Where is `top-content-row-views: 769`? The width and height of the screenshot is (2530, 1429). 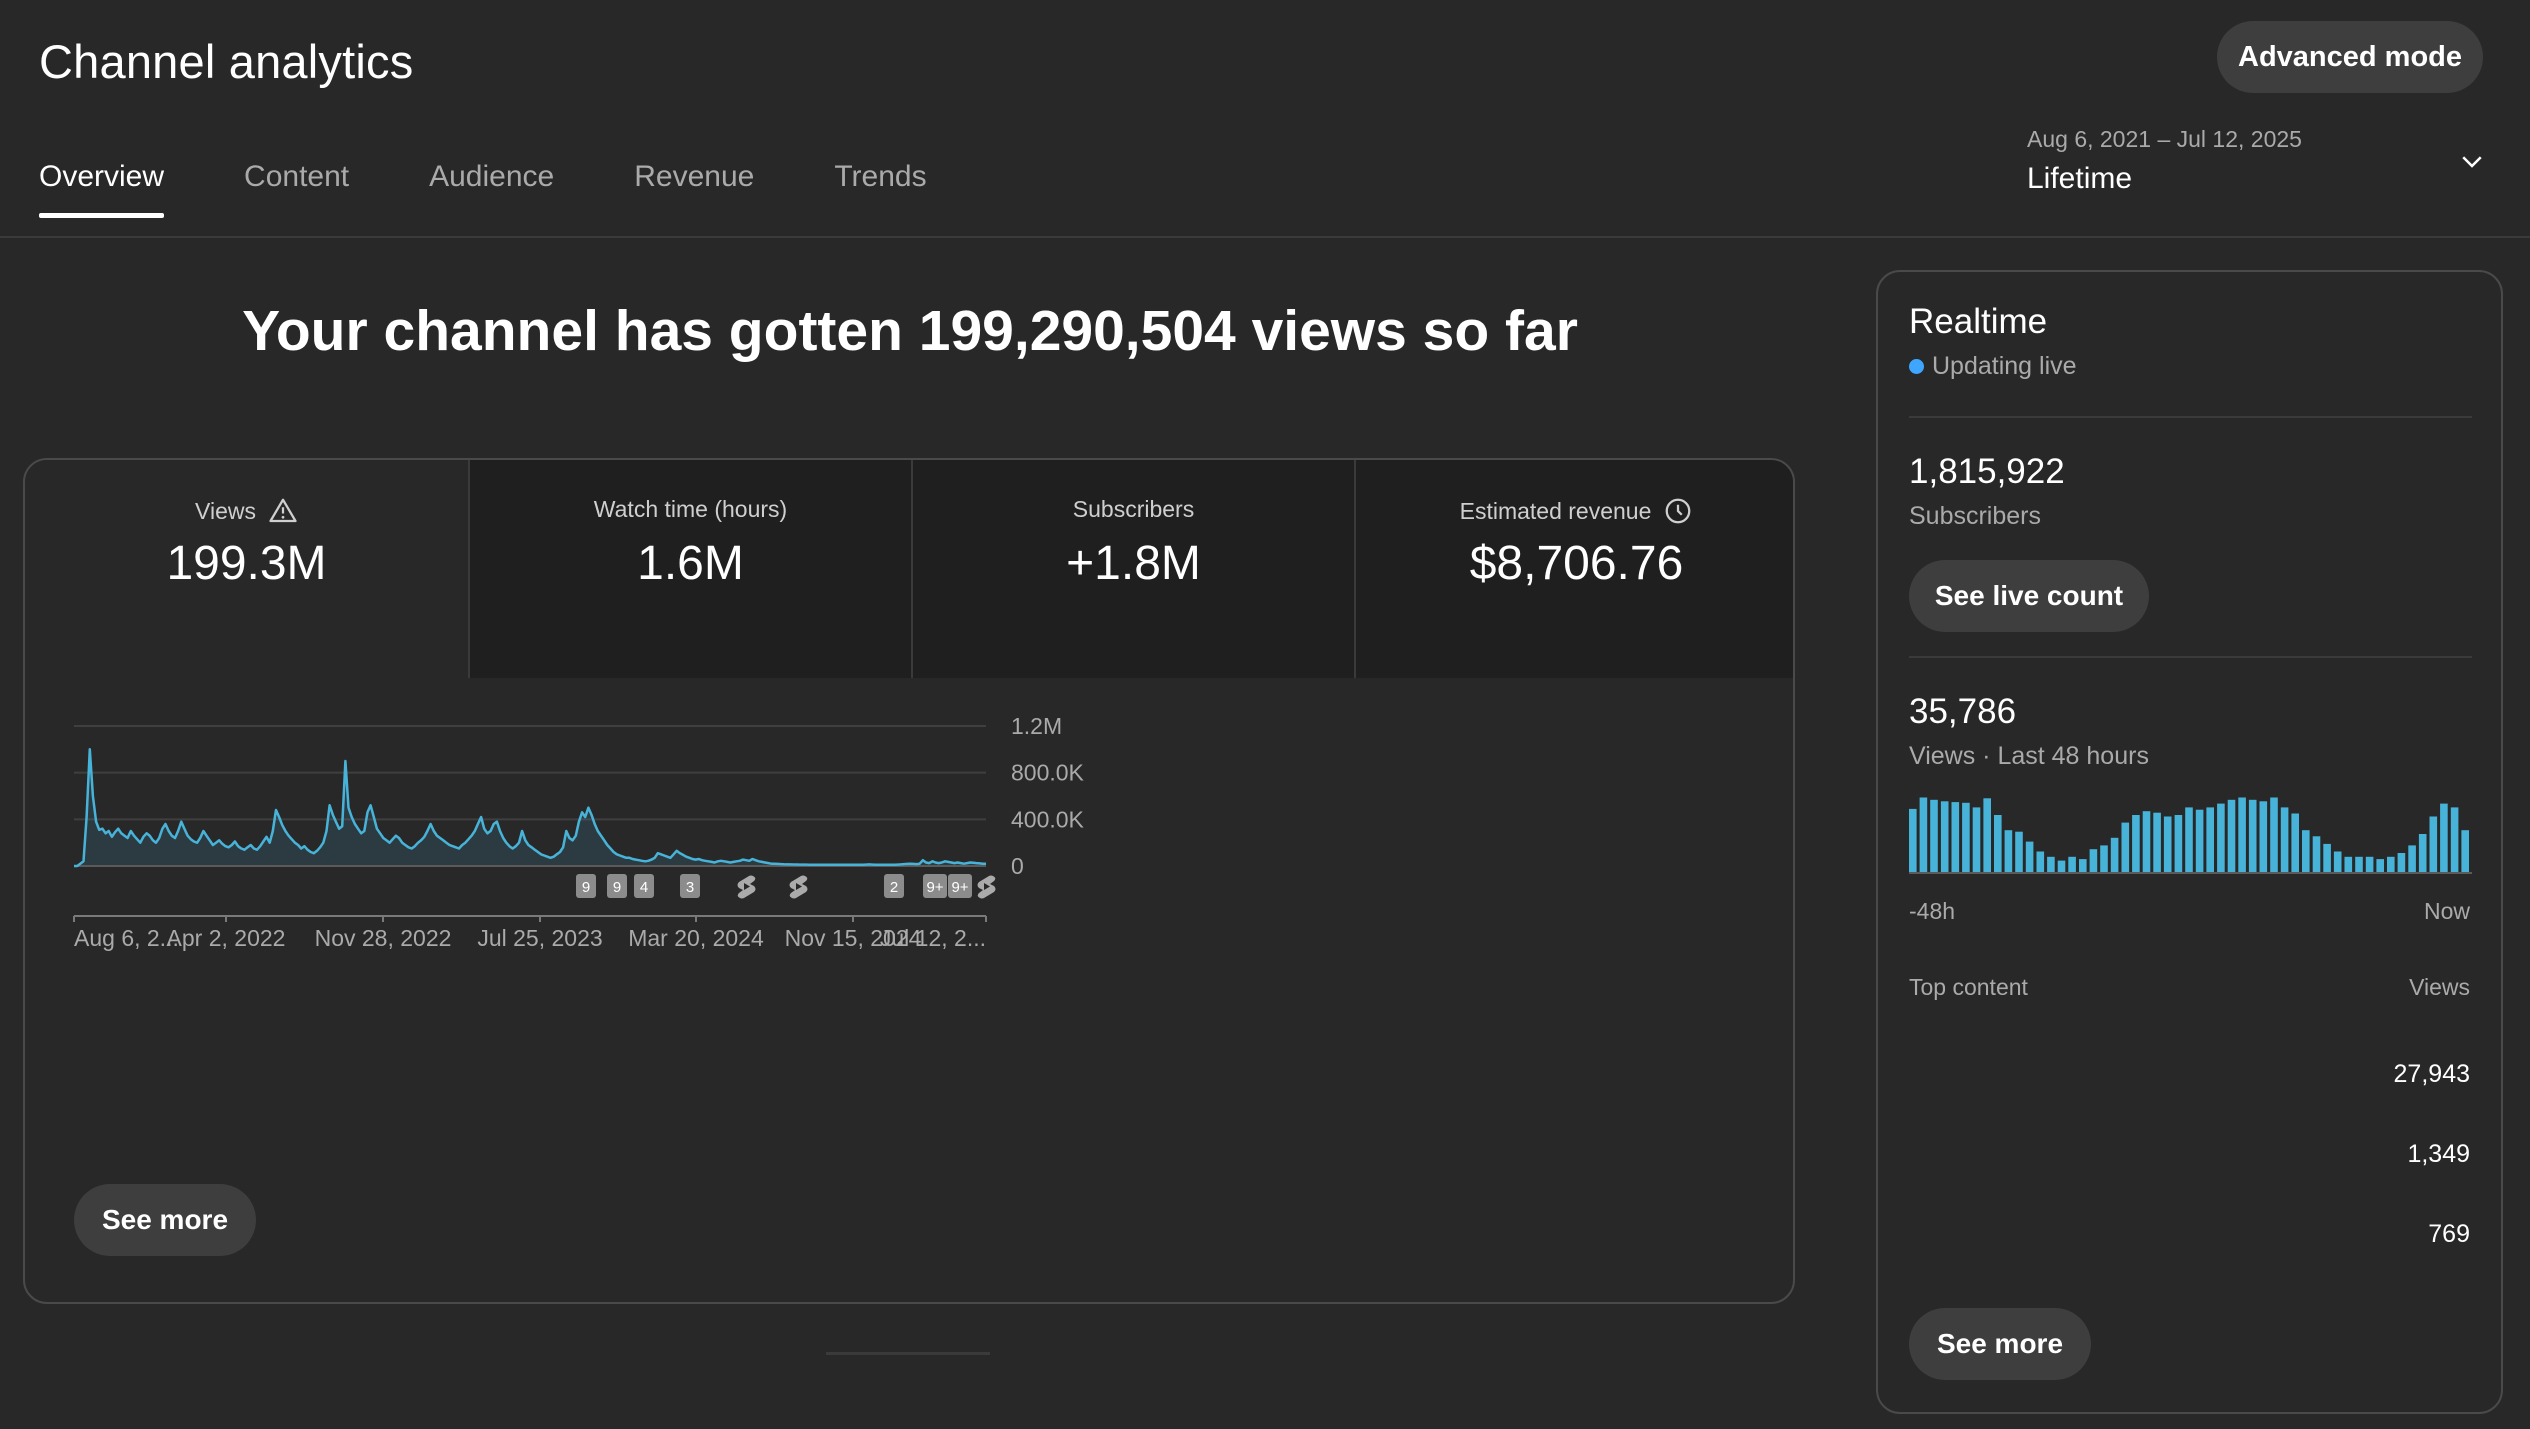
top-content-row-views: 769 is located at coordinates (2449, 1234).